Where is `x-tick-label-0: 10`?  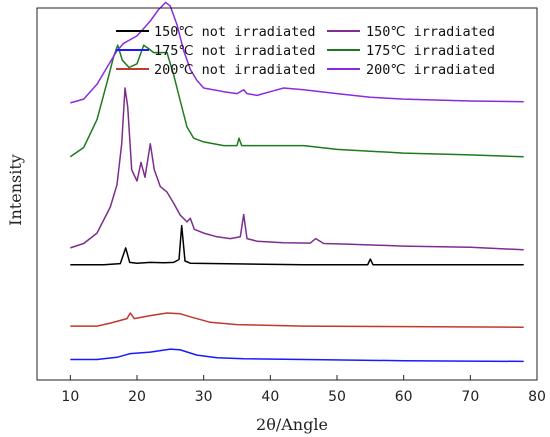
x-tick-label-0: 10 is located at coordinates (70, 397).